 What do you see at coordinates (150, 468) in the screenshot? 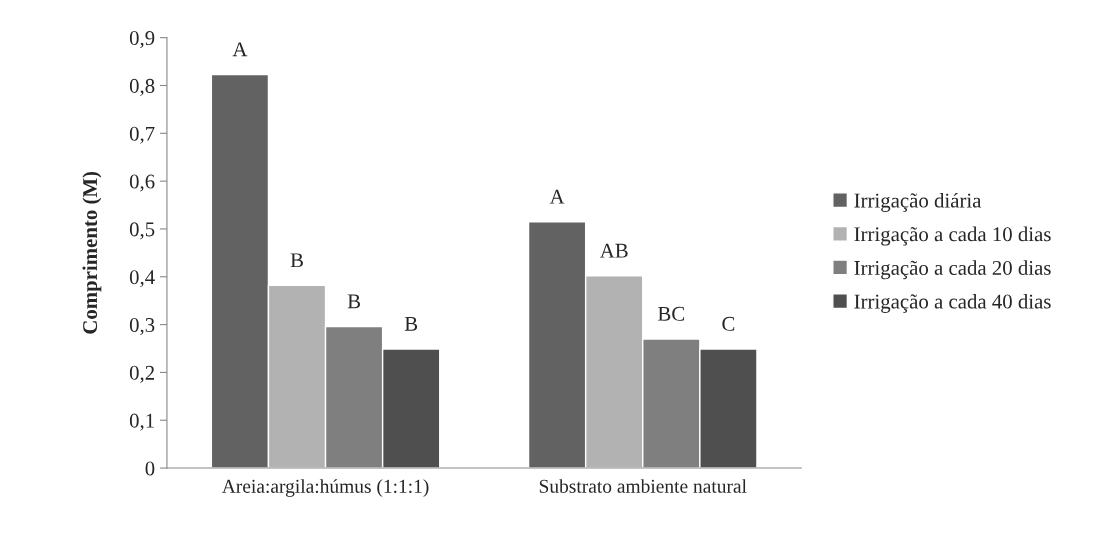
I see `y-tick-label: 0` at bounding box center [150, 468].